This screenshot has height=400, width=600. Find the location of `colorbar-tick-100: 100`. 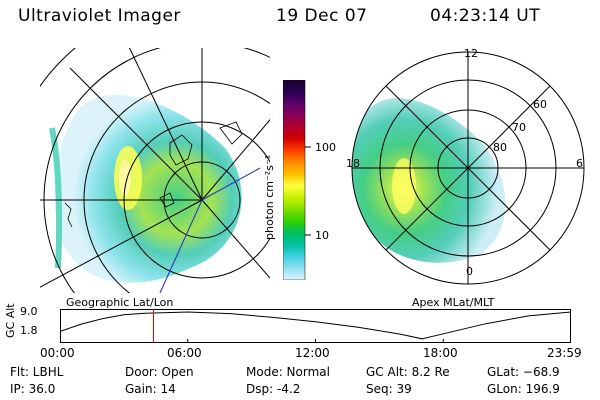

colorbar-tick-100: 100 is located at coordinates (325, 147).